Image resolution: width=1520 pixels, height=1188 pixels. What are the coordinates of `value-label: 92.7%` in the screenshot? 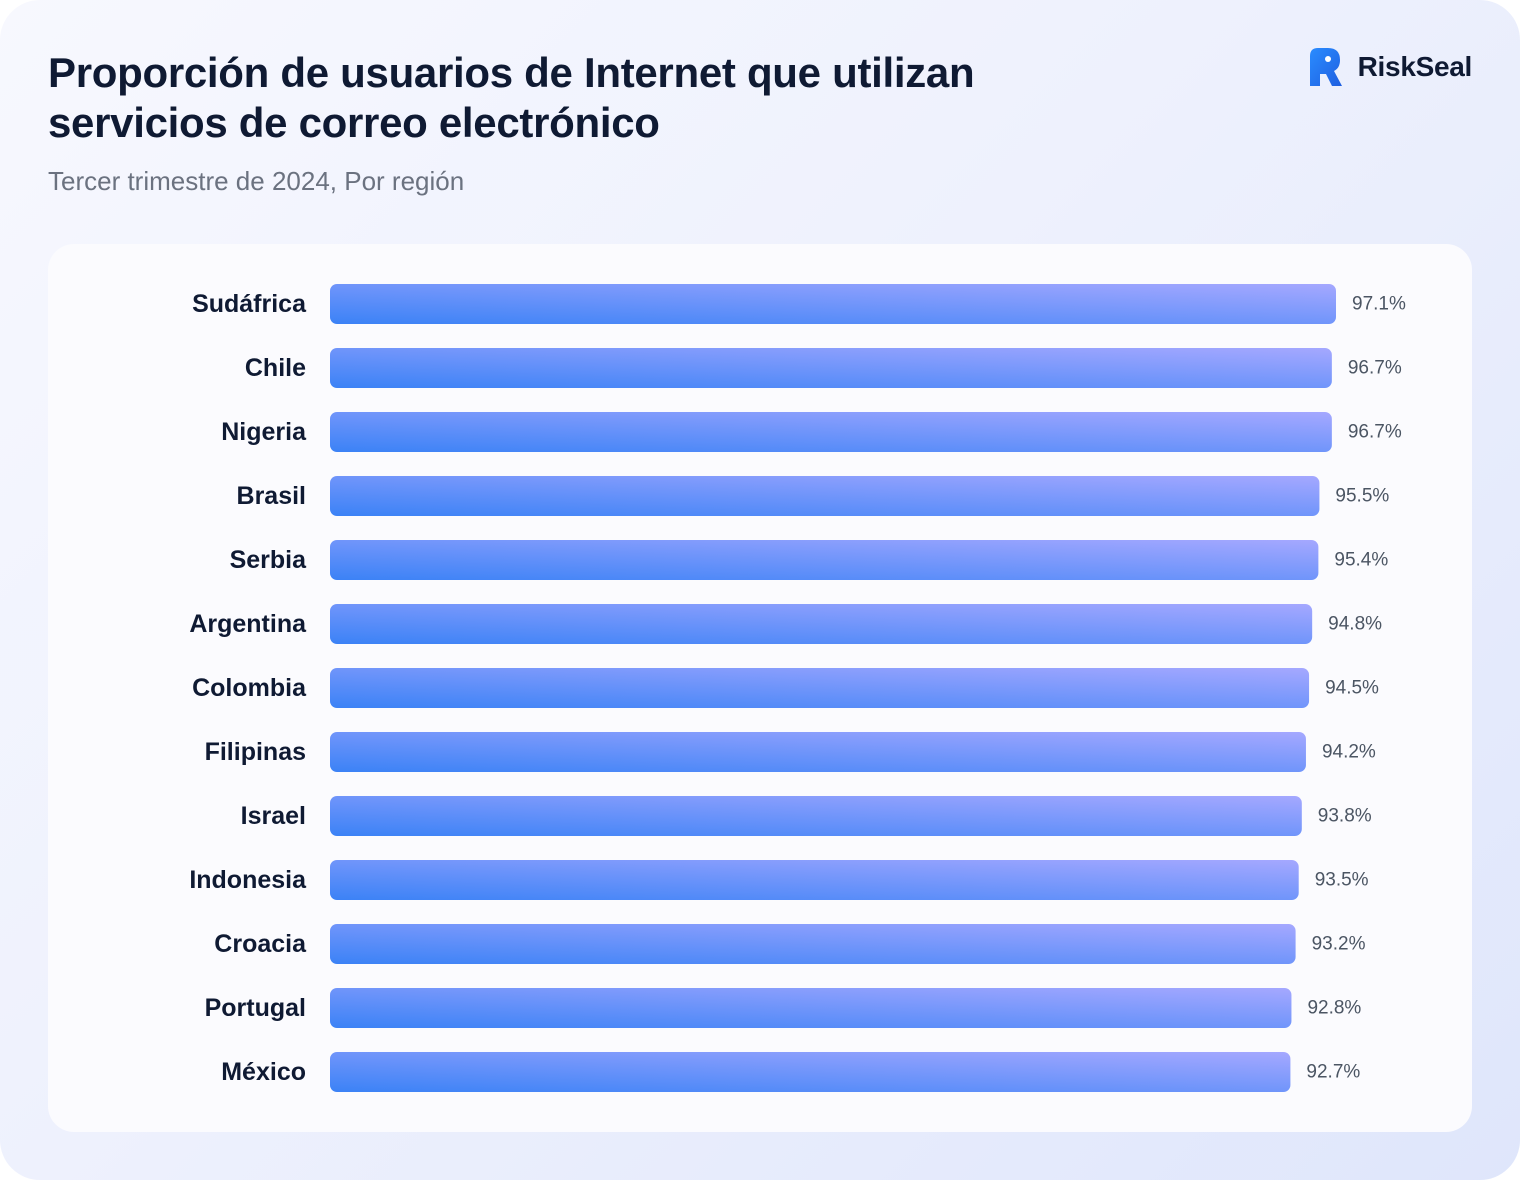 It's located at (1333, 1072).